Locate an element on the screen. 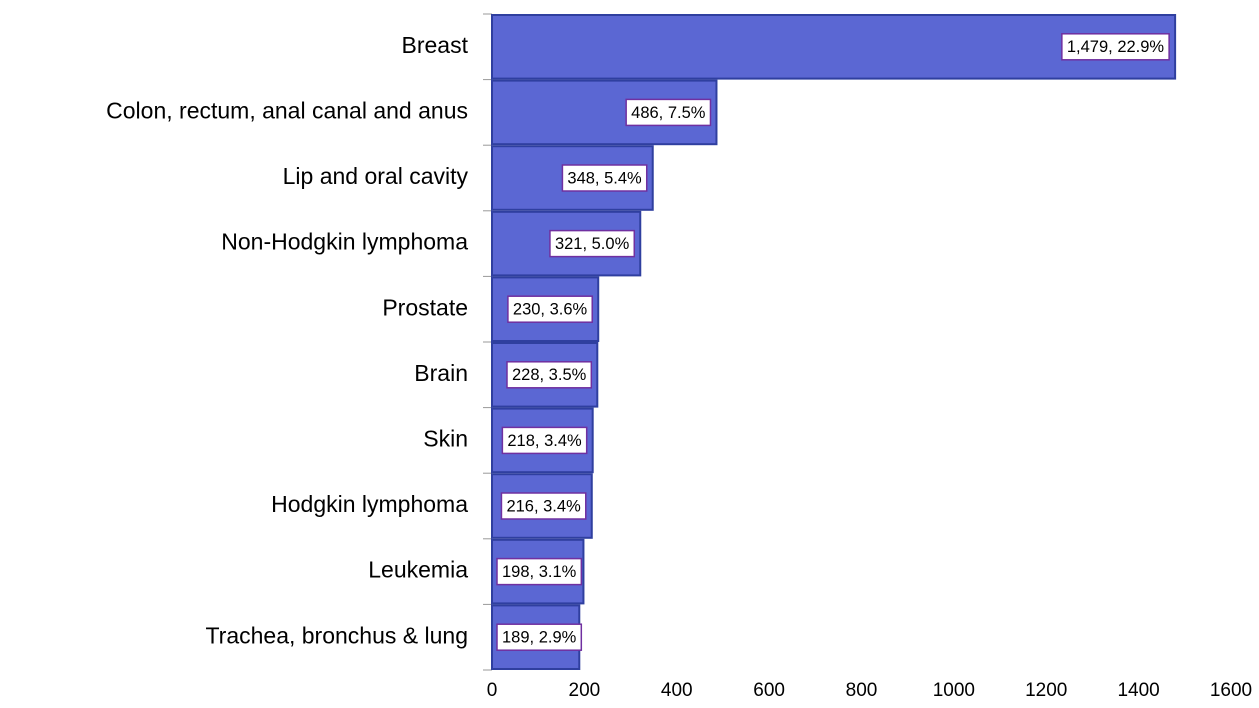 The width and height of the screenshot is (1259, 708). data-label: 189, 2.9% is located at coordinates (539, 637).